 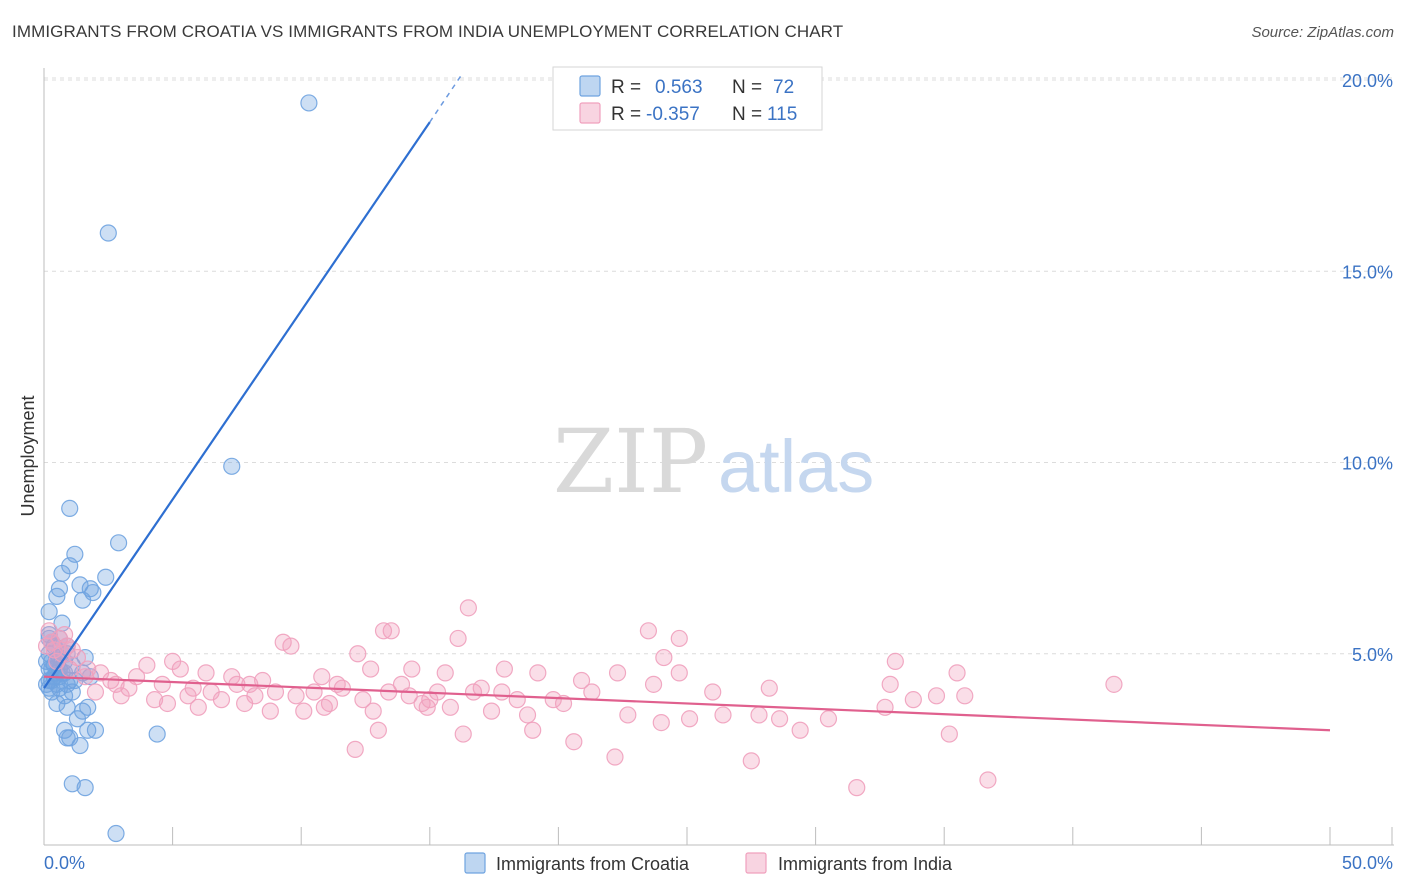 I want to click on croatia-trend-extension, so click(x=445, y=99).